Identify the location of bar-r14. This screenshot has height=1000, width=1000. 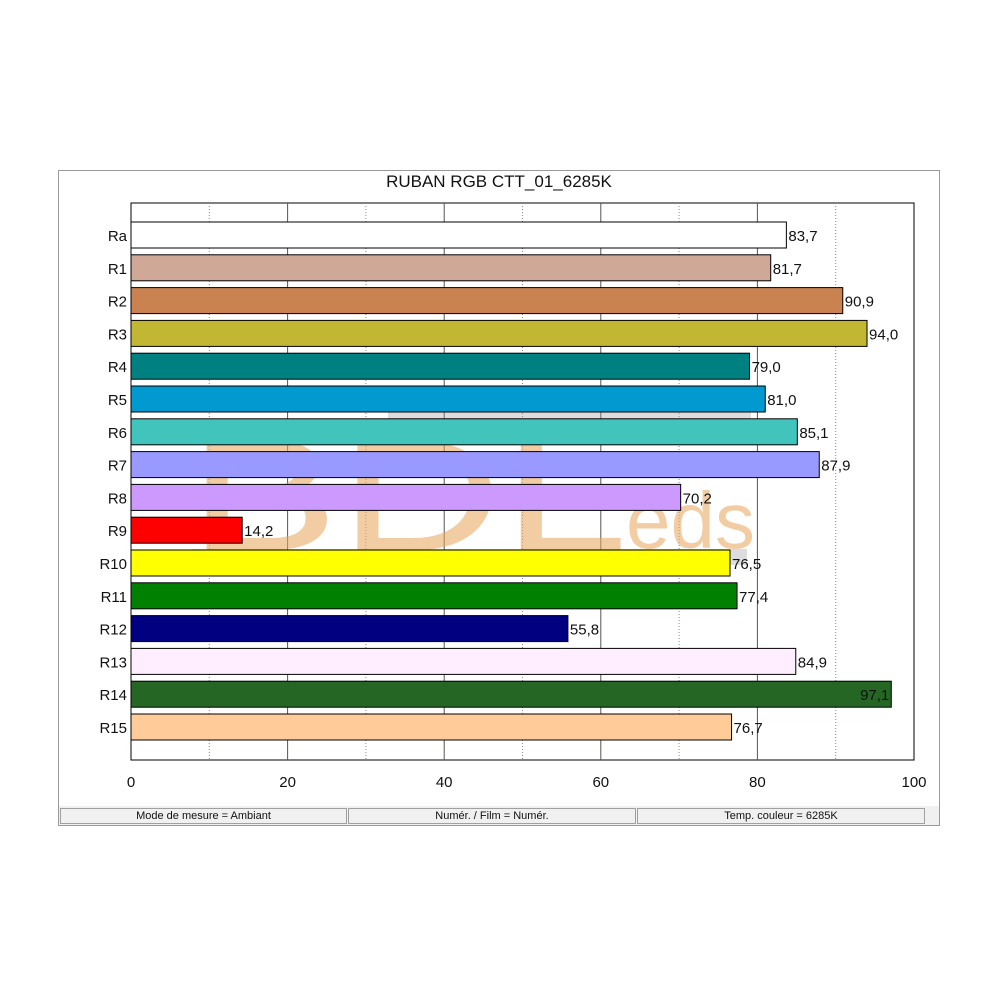
(511, 694).